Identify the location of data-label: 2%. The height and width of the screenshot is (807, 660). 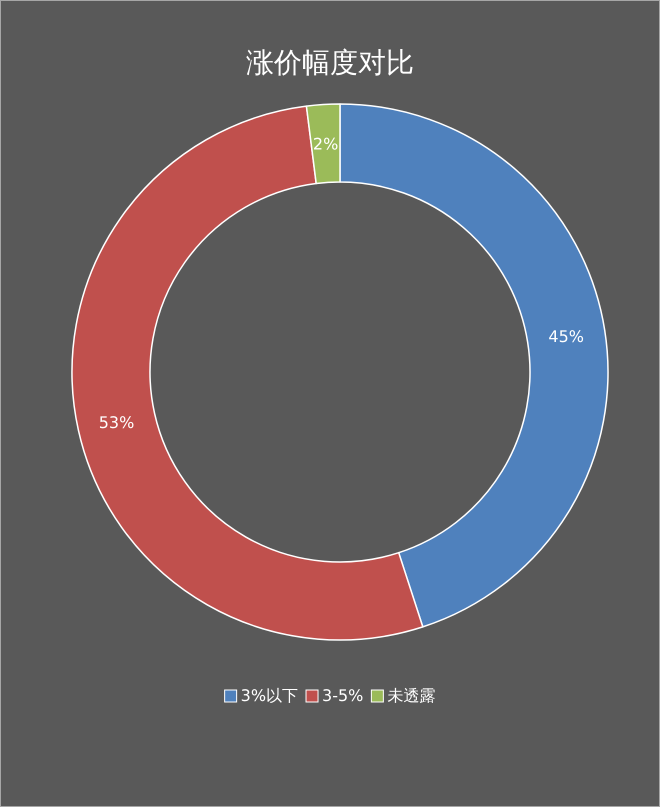
(325, 144).